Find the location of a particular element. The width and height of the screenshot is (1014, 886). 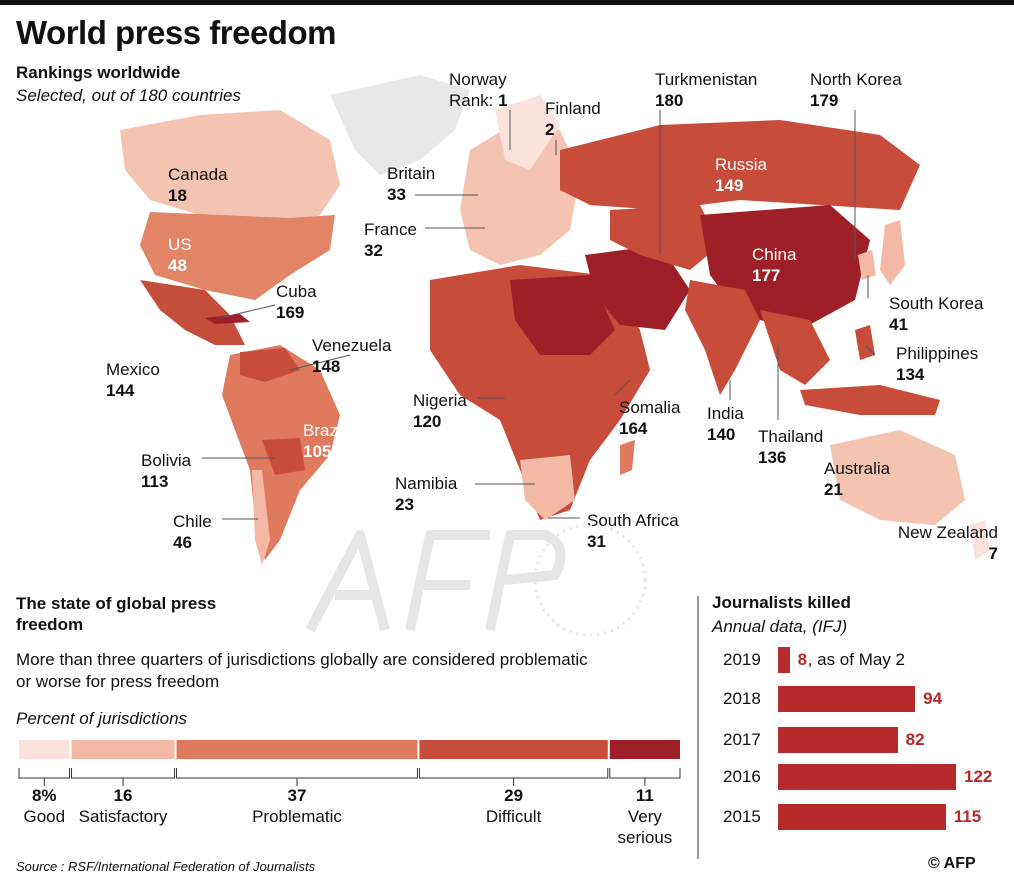

label-russia: Russia 149 is located at coordinates (741, 175).